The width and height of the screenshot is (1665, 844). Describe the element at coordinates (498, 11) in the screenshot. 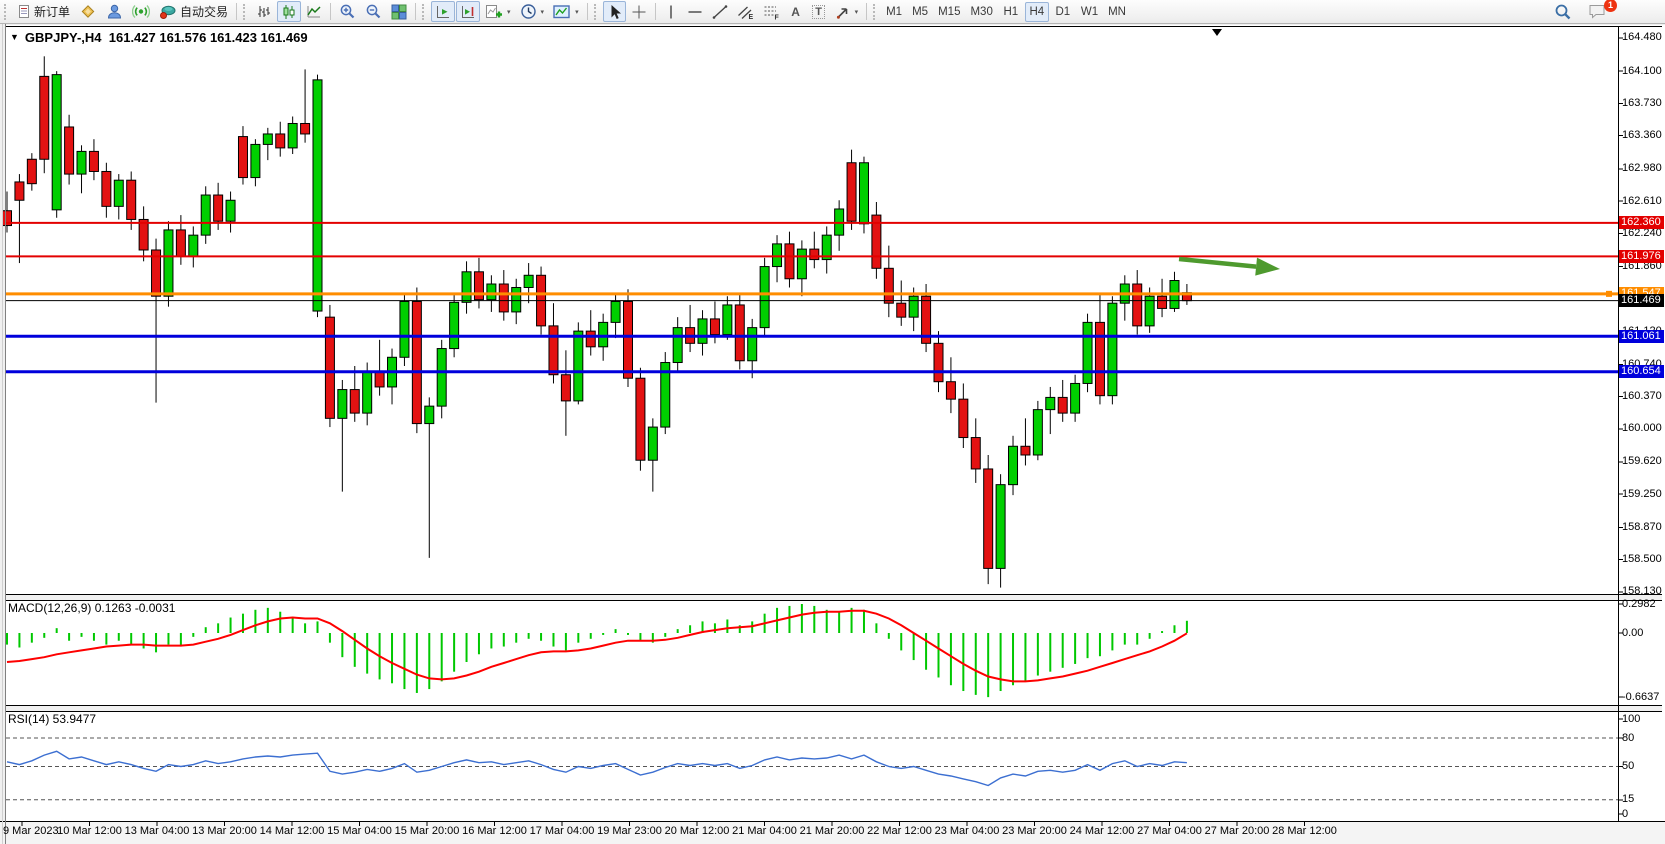

I see `new-chart-button: ▾` at that location.